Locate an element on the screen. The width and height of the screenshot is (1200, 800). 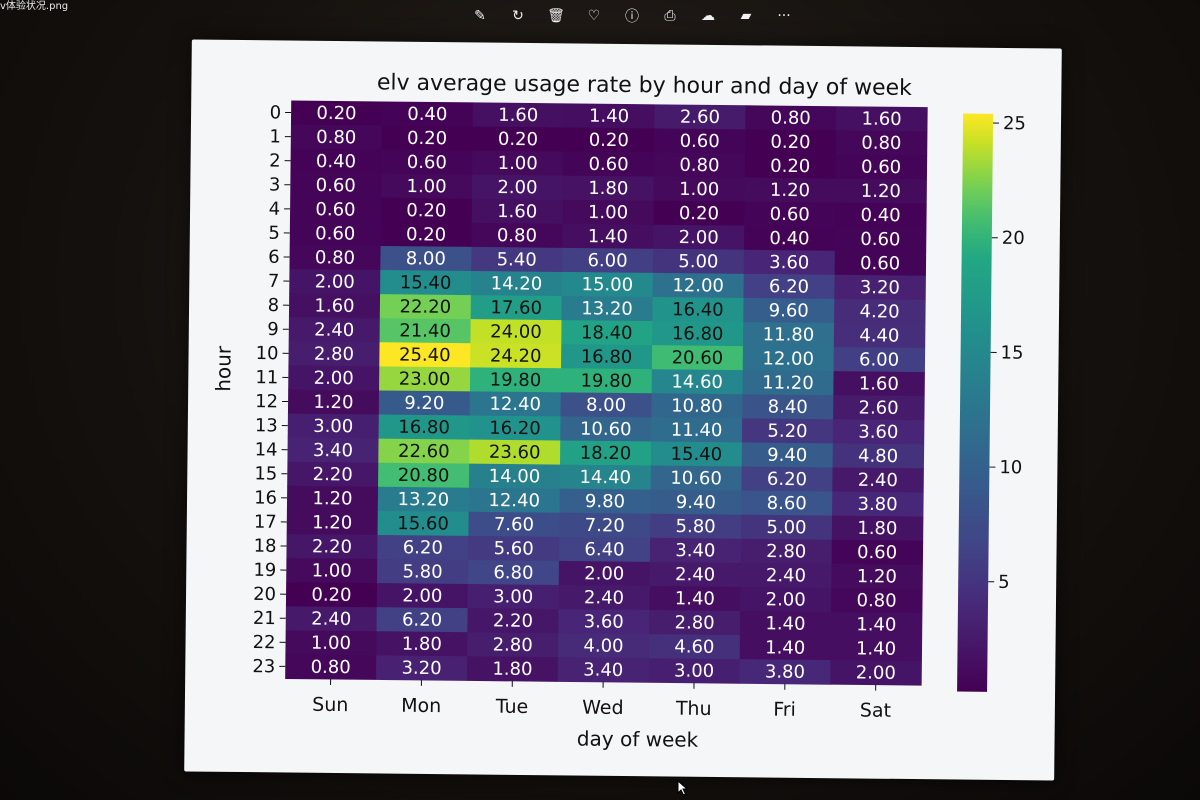
cell-label: 6.80 is located at coordinates (513, 572).